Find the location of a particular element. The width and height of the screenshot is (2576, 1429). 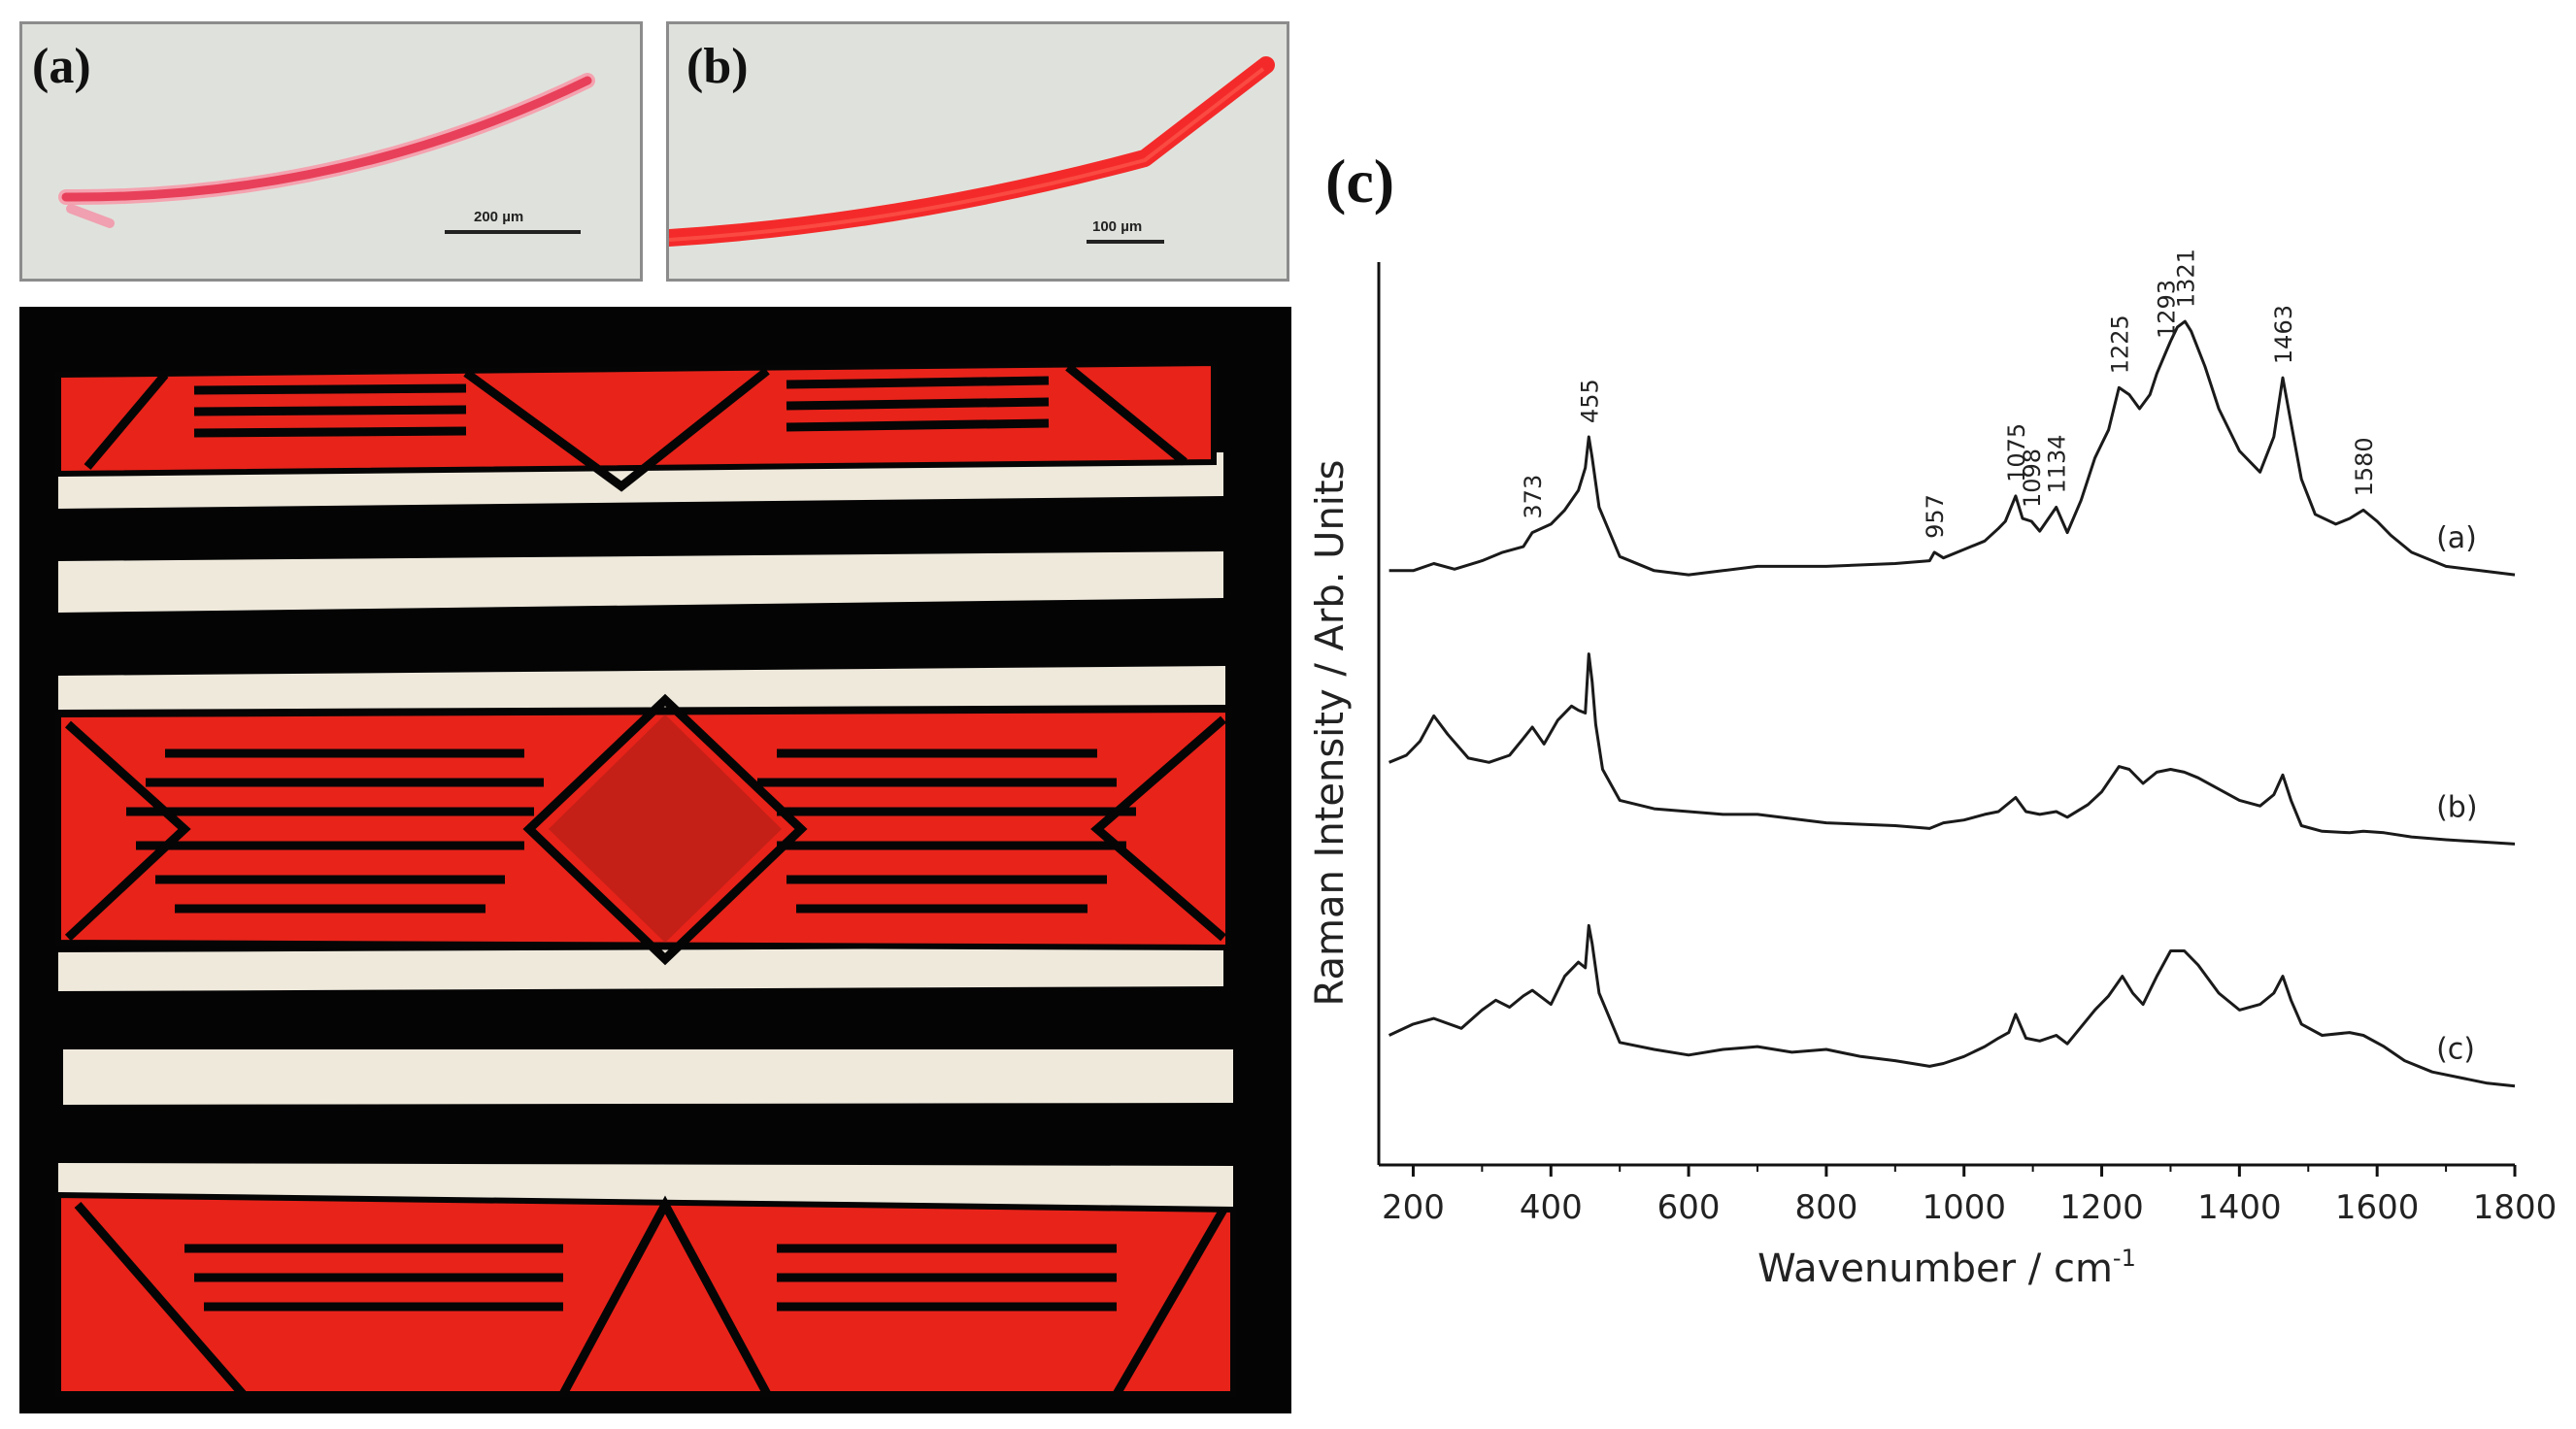

peak-label: 1580 is located at coordinates (2365, 466).